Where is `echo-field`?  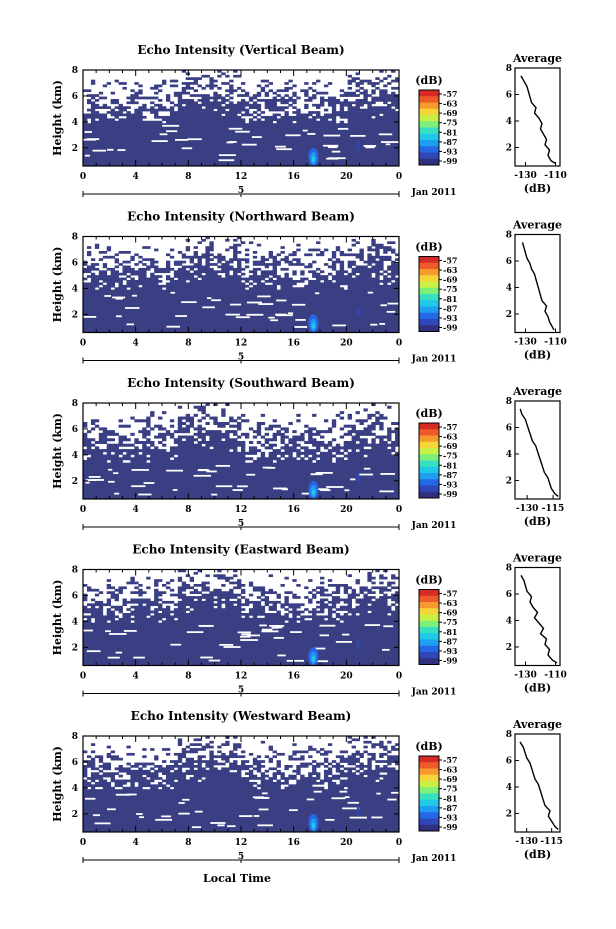 echo-field is located at coordinates (241, 451).